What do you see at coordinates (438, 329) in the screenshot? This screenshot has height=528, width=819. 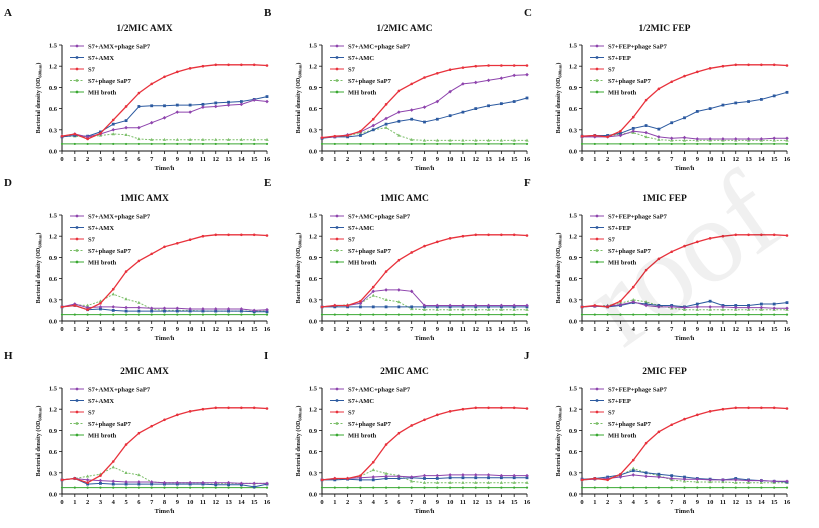 I see `x-tick-label: 9` at bounding box center [438, 329].